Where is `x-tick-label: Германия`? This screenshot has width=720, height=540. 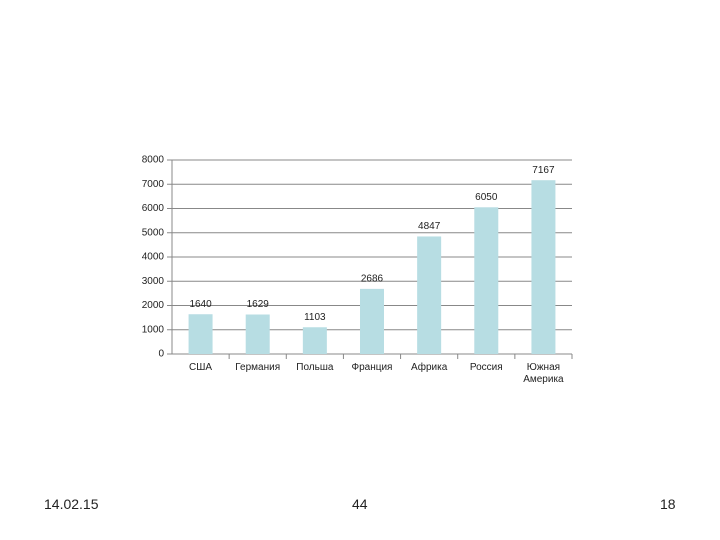 x-tick-label: Германия is located at coordinates (258, 367).